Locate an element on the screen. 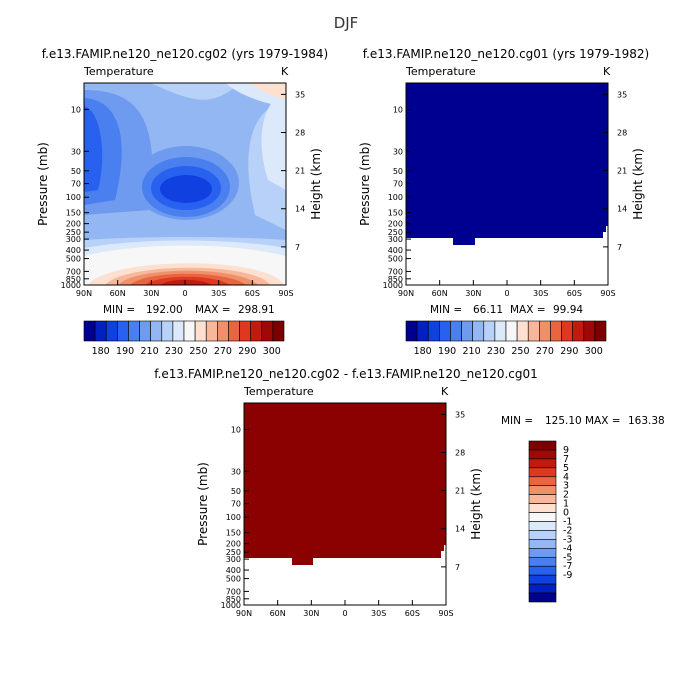 Image resolution: width=692 pixels, height=690 pixels. colorbar-label: -2 is located at coordinates (567, 530).